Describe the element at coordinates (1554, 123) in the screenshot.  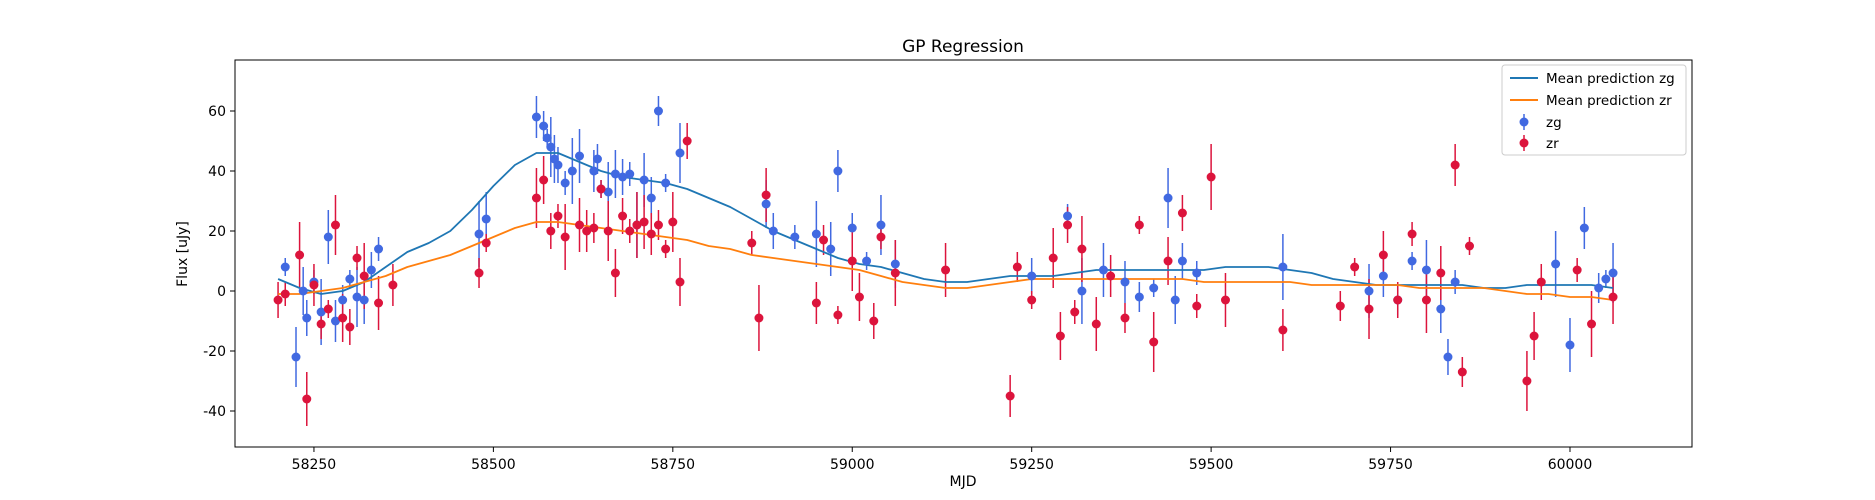
I see `legend-label-zg: zg` at that location.